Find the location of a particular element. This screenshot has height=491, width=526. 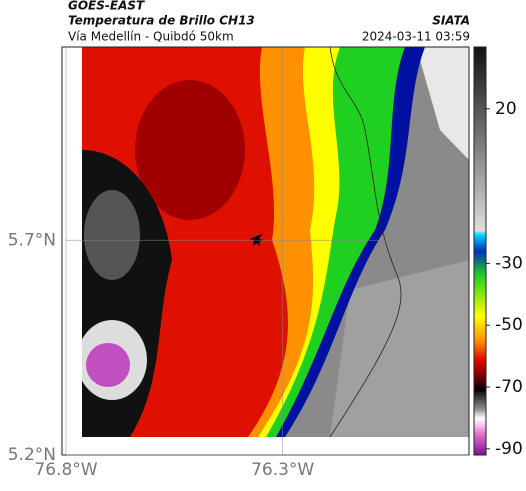

border is located at coordinates (365, 242).